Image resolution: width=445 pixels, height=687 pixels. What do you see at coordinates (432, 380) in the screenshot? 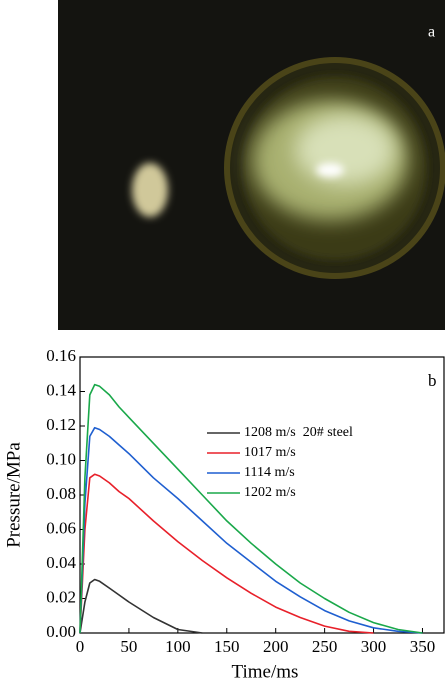
I see `panel-label: b` at bounding box center [432, 380].